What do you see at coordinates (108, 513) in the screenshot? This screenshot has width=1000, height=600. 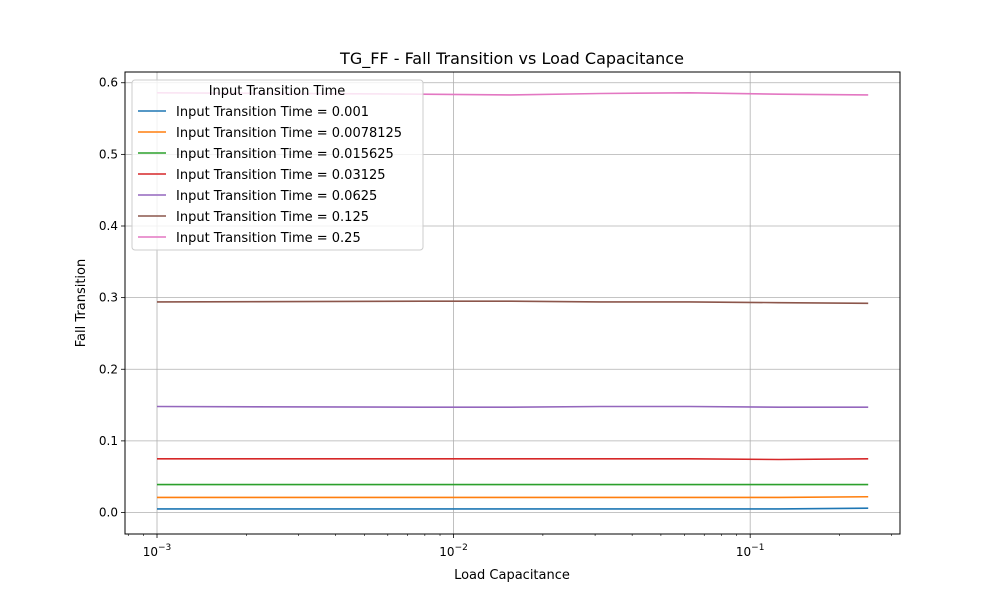 I see `y-tick-label: 0.0` at bounding box center [108, 513].